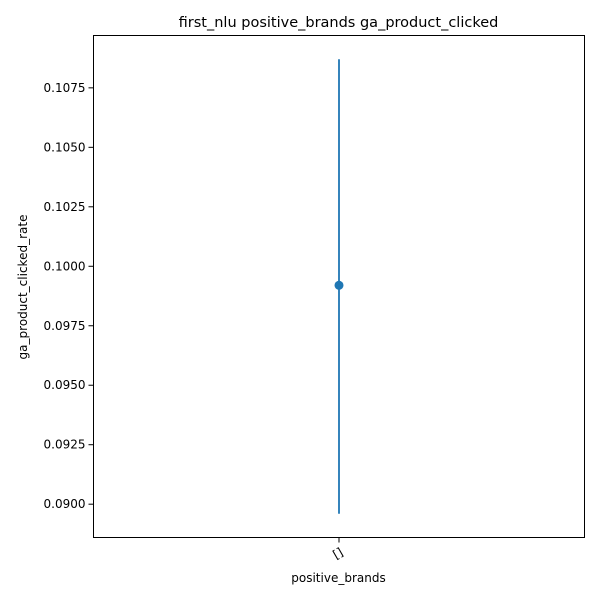 The height and width of the screenshot is (604, 600). Describe the element at coordinates (65, 445) in the screenshot. I see `y-tick-label: 0.0925` at that location.